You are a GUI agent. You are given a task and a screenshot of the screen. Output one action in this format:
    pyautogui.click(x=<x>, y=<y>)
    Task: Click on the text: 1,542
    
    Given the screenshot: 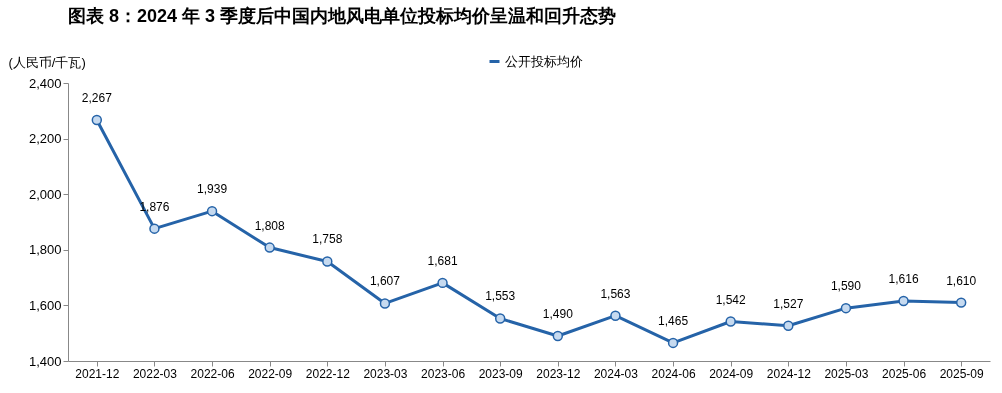 What is the action you would take?
    pyautogui.click(x=730, y=299)
    